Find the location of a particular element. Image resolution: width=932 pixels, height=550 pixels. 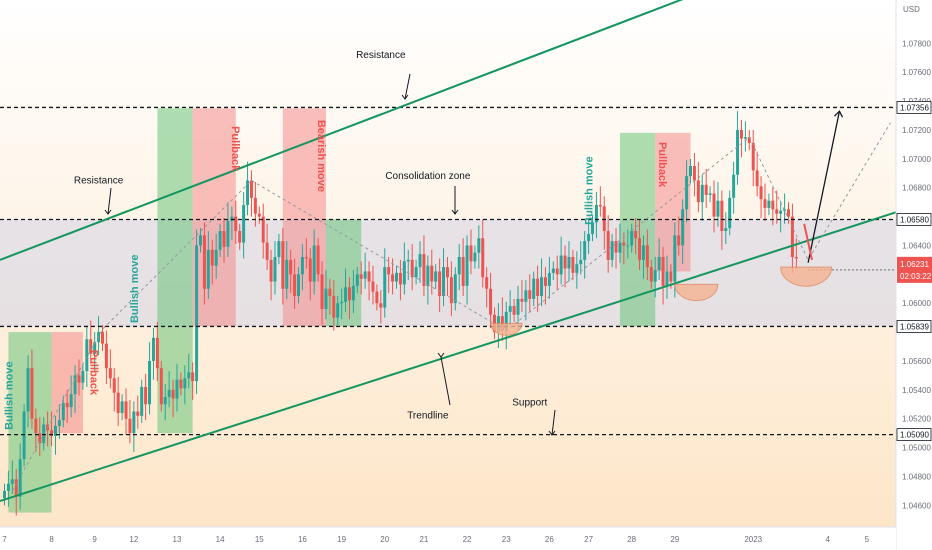

level-price-label: 1.05090 is located at coordinates (914, 435).